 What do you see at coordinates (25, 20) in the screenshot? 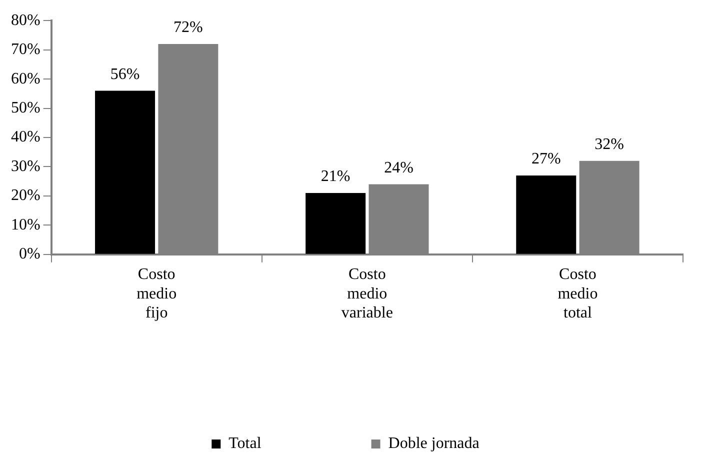
I see `y-tick-label: 80%` at bounding box center [25, 20].